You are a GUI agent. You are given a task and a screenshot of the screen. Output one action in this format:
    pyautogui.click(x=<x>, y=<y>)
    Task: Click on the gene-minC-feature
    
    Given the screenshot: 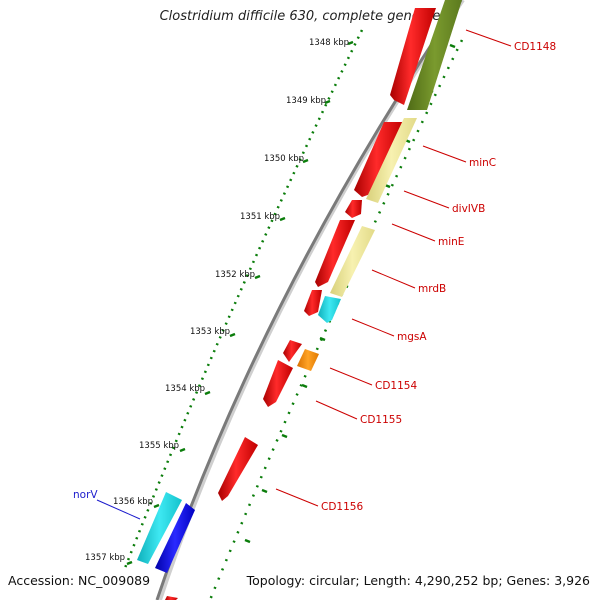 What is the action you would take?
    pyautogui.click(x=379, y=159)
    